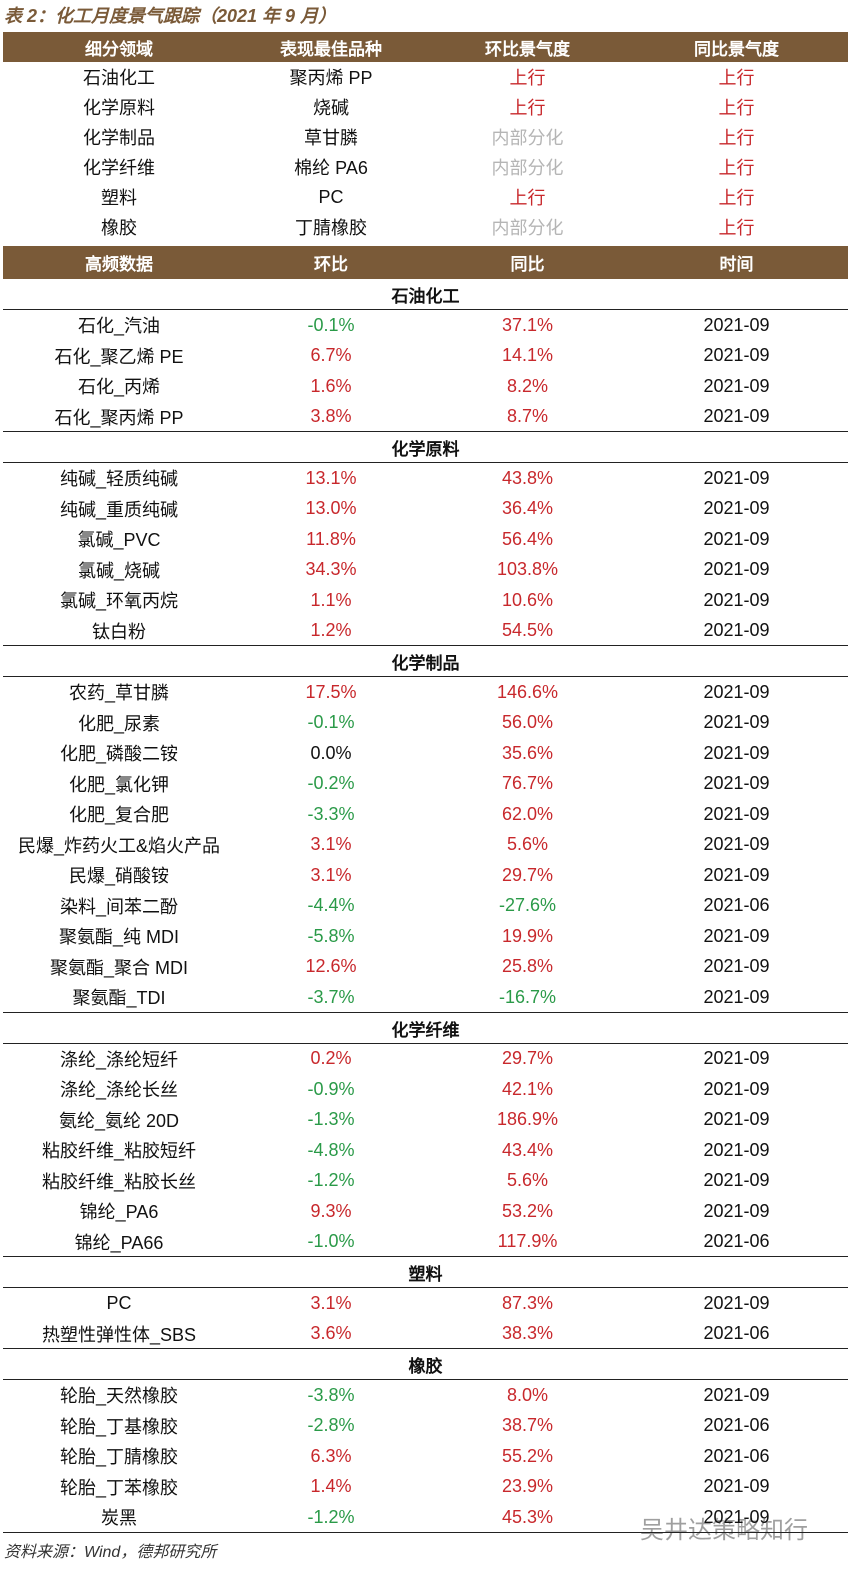 This screenshot has height=1581, width=851. Describe the element at coordinates (527, 1088) in the screenshot. I see `table-cell: 42.1%` at that location.